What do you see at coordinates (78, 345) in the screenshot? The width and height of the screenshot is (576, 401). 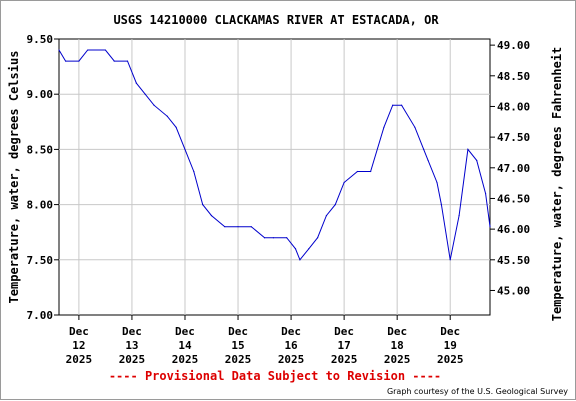 I see `x-tick-label-day: 12` at bounding box center [78, 345].